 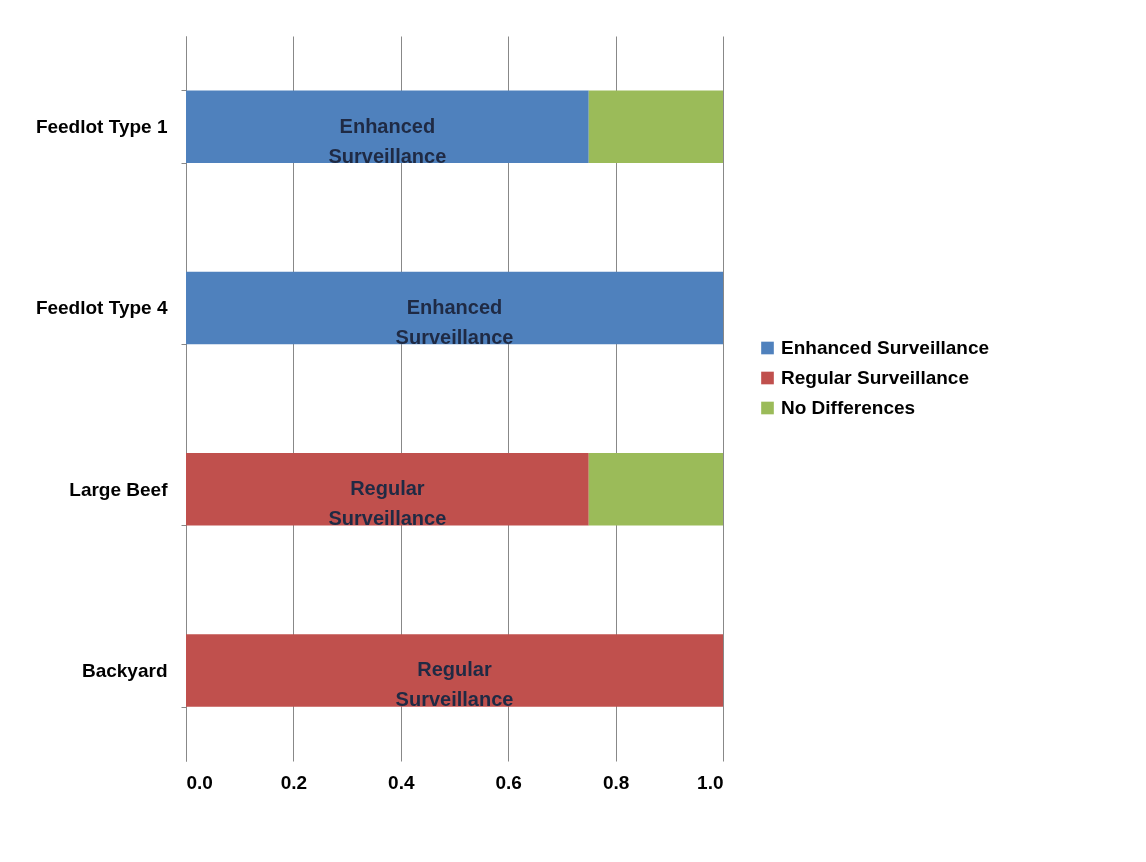 I want to click on x-tick-label: 0.8, so click(x=616, y=782).